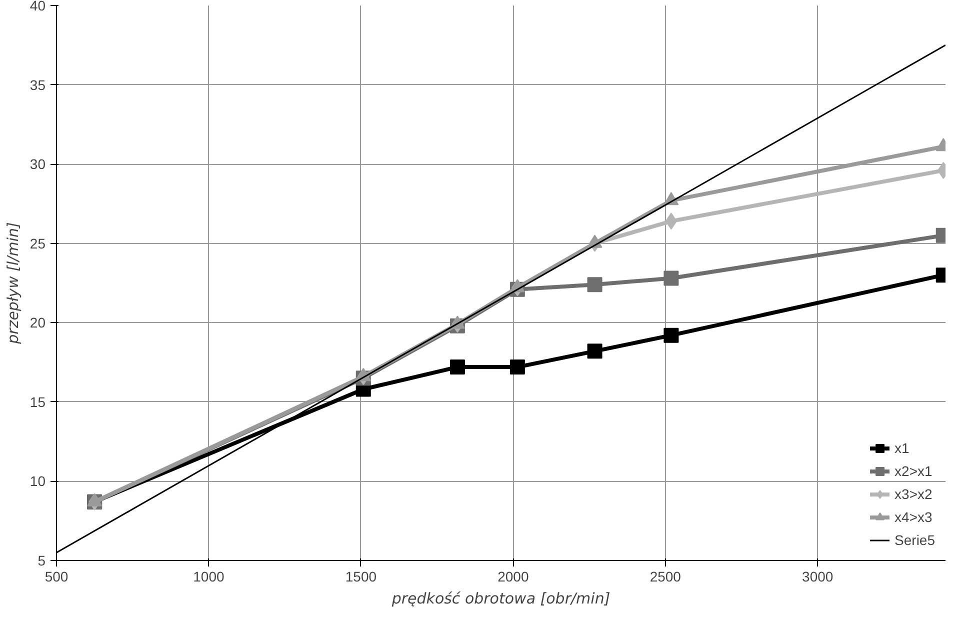 This screenshot has width=956, height=617. What do you see at coordinates (38, 402) in the screenshot?
I see `y-tick-label: 15` at bounding box center [38, 402].